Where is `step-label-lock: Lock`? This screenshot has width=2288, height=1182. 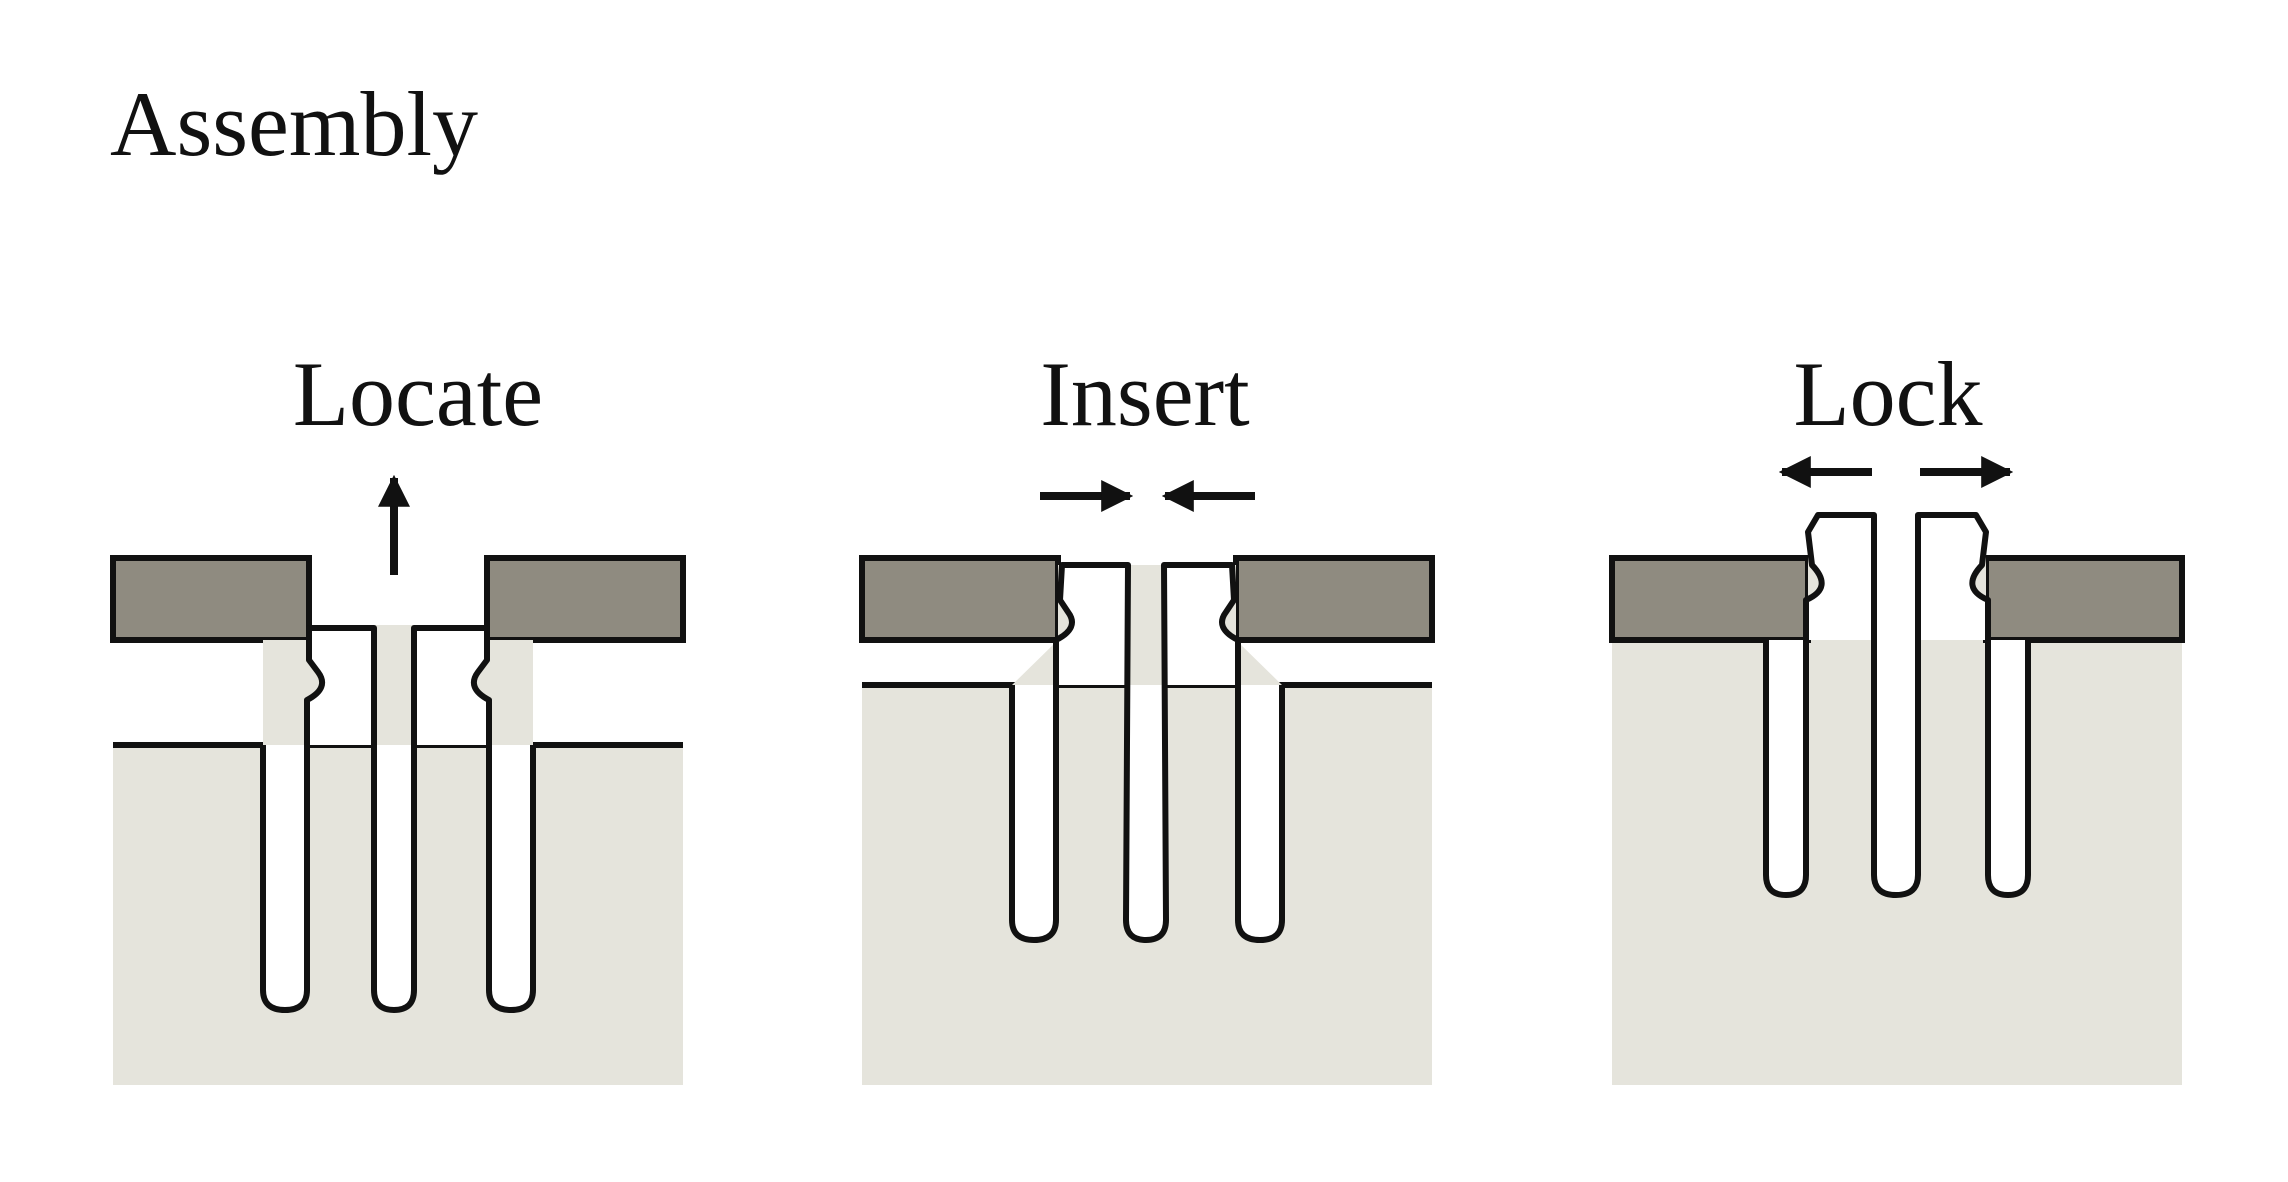 step-label-lock: Lock is located at coordinates (1887, 394).